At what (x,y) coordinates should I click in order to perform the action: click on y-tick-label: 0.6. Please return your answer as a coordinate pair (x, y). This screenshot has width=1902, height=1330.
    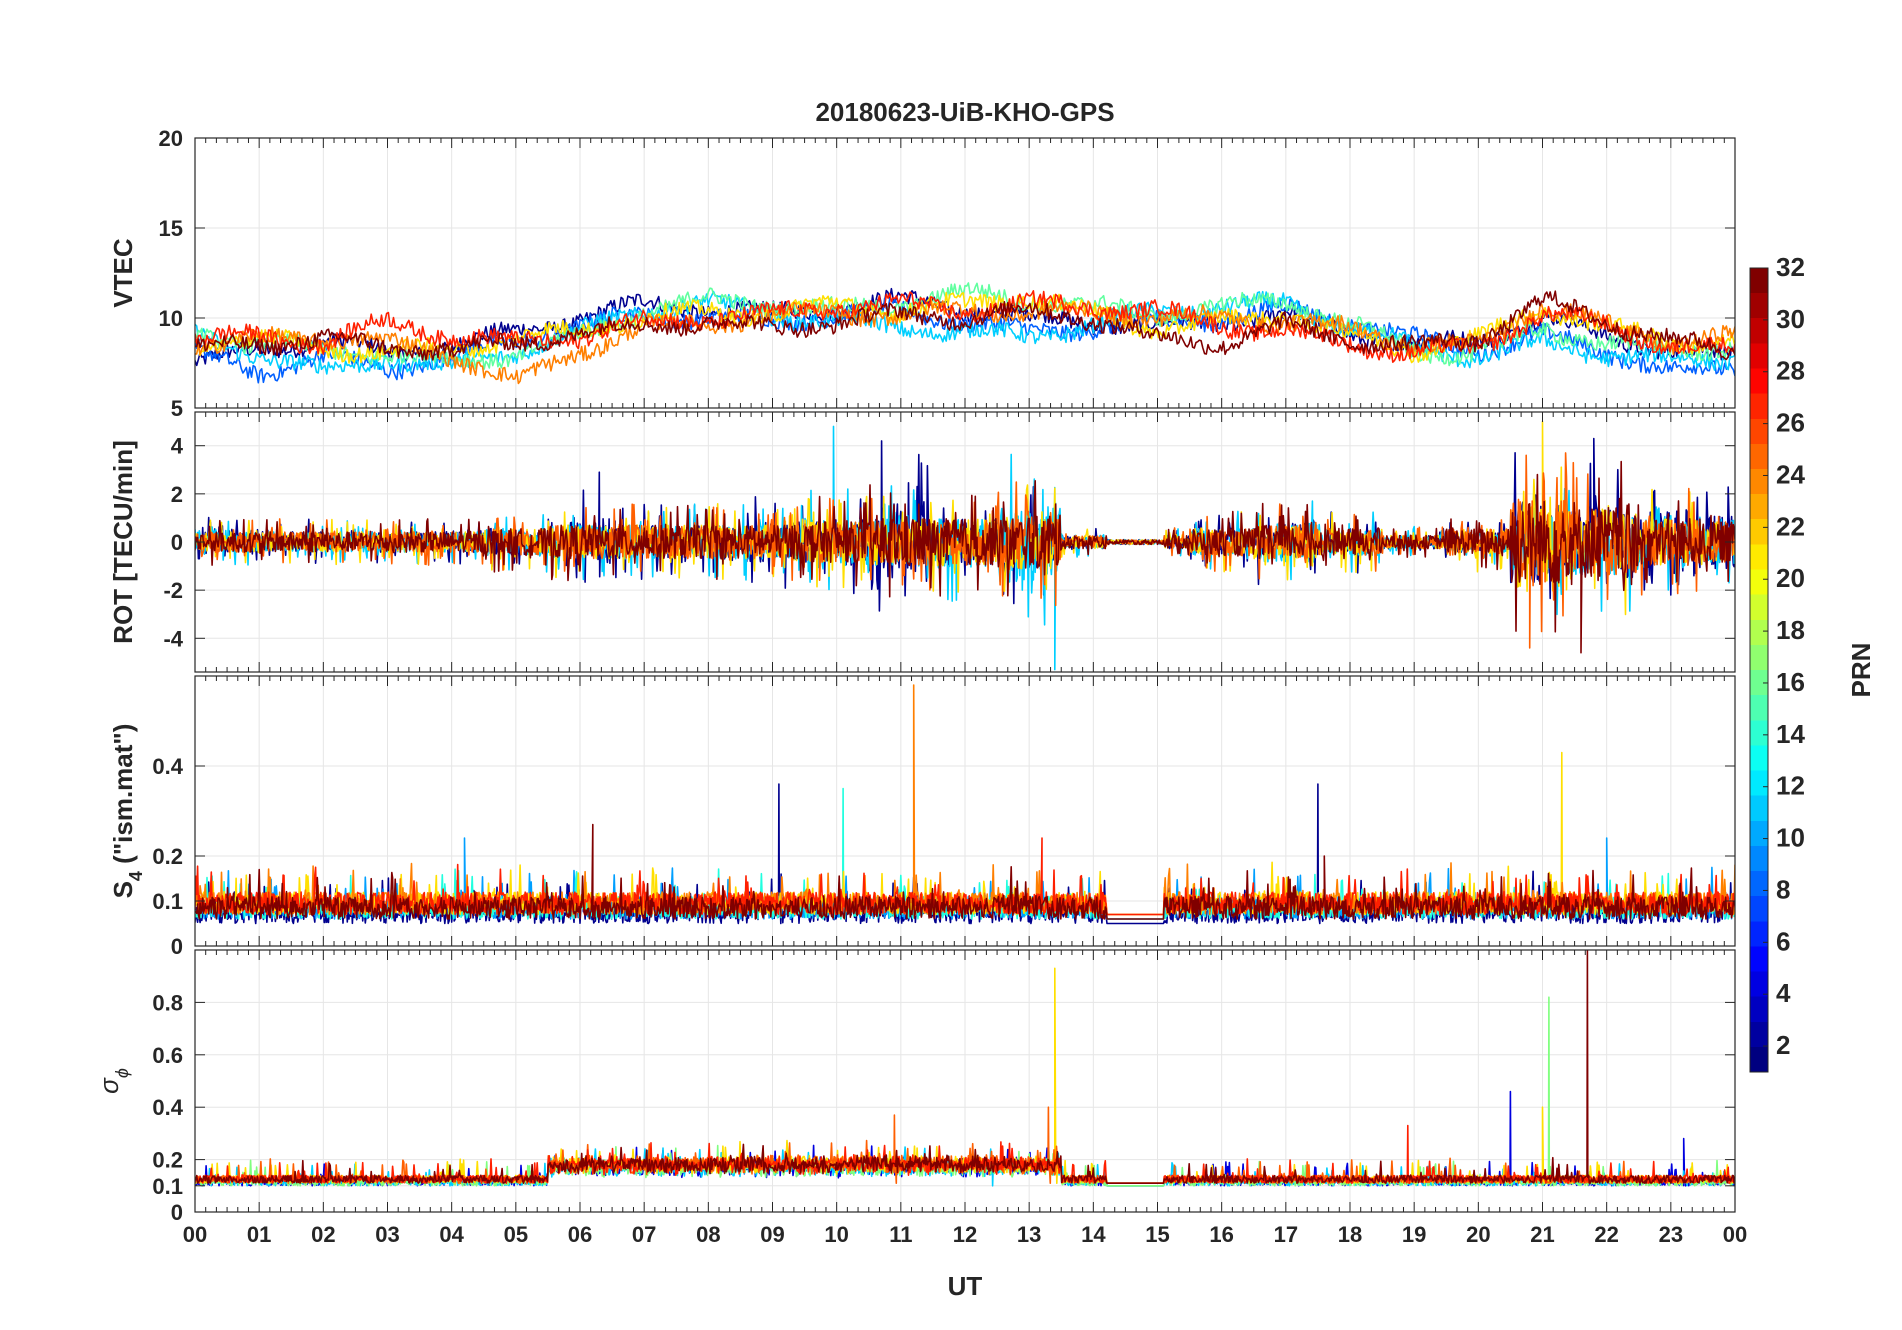
    Looking at the image, I should click on (167, 1055).